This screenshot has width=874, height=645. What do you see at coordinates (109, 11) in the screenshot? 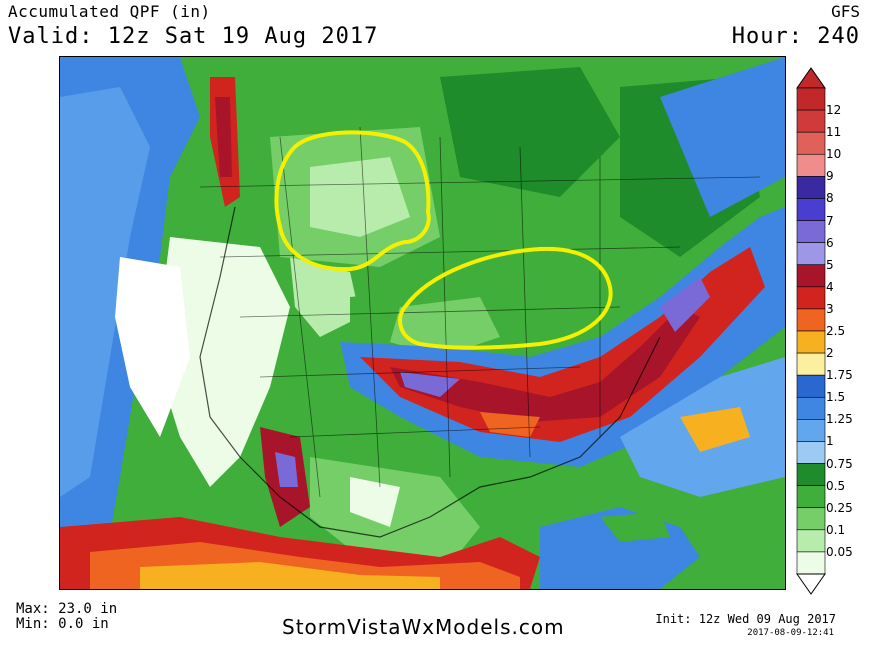
I see `map-title: Accumulated QPF (in)` at bounding box center [109, 11].